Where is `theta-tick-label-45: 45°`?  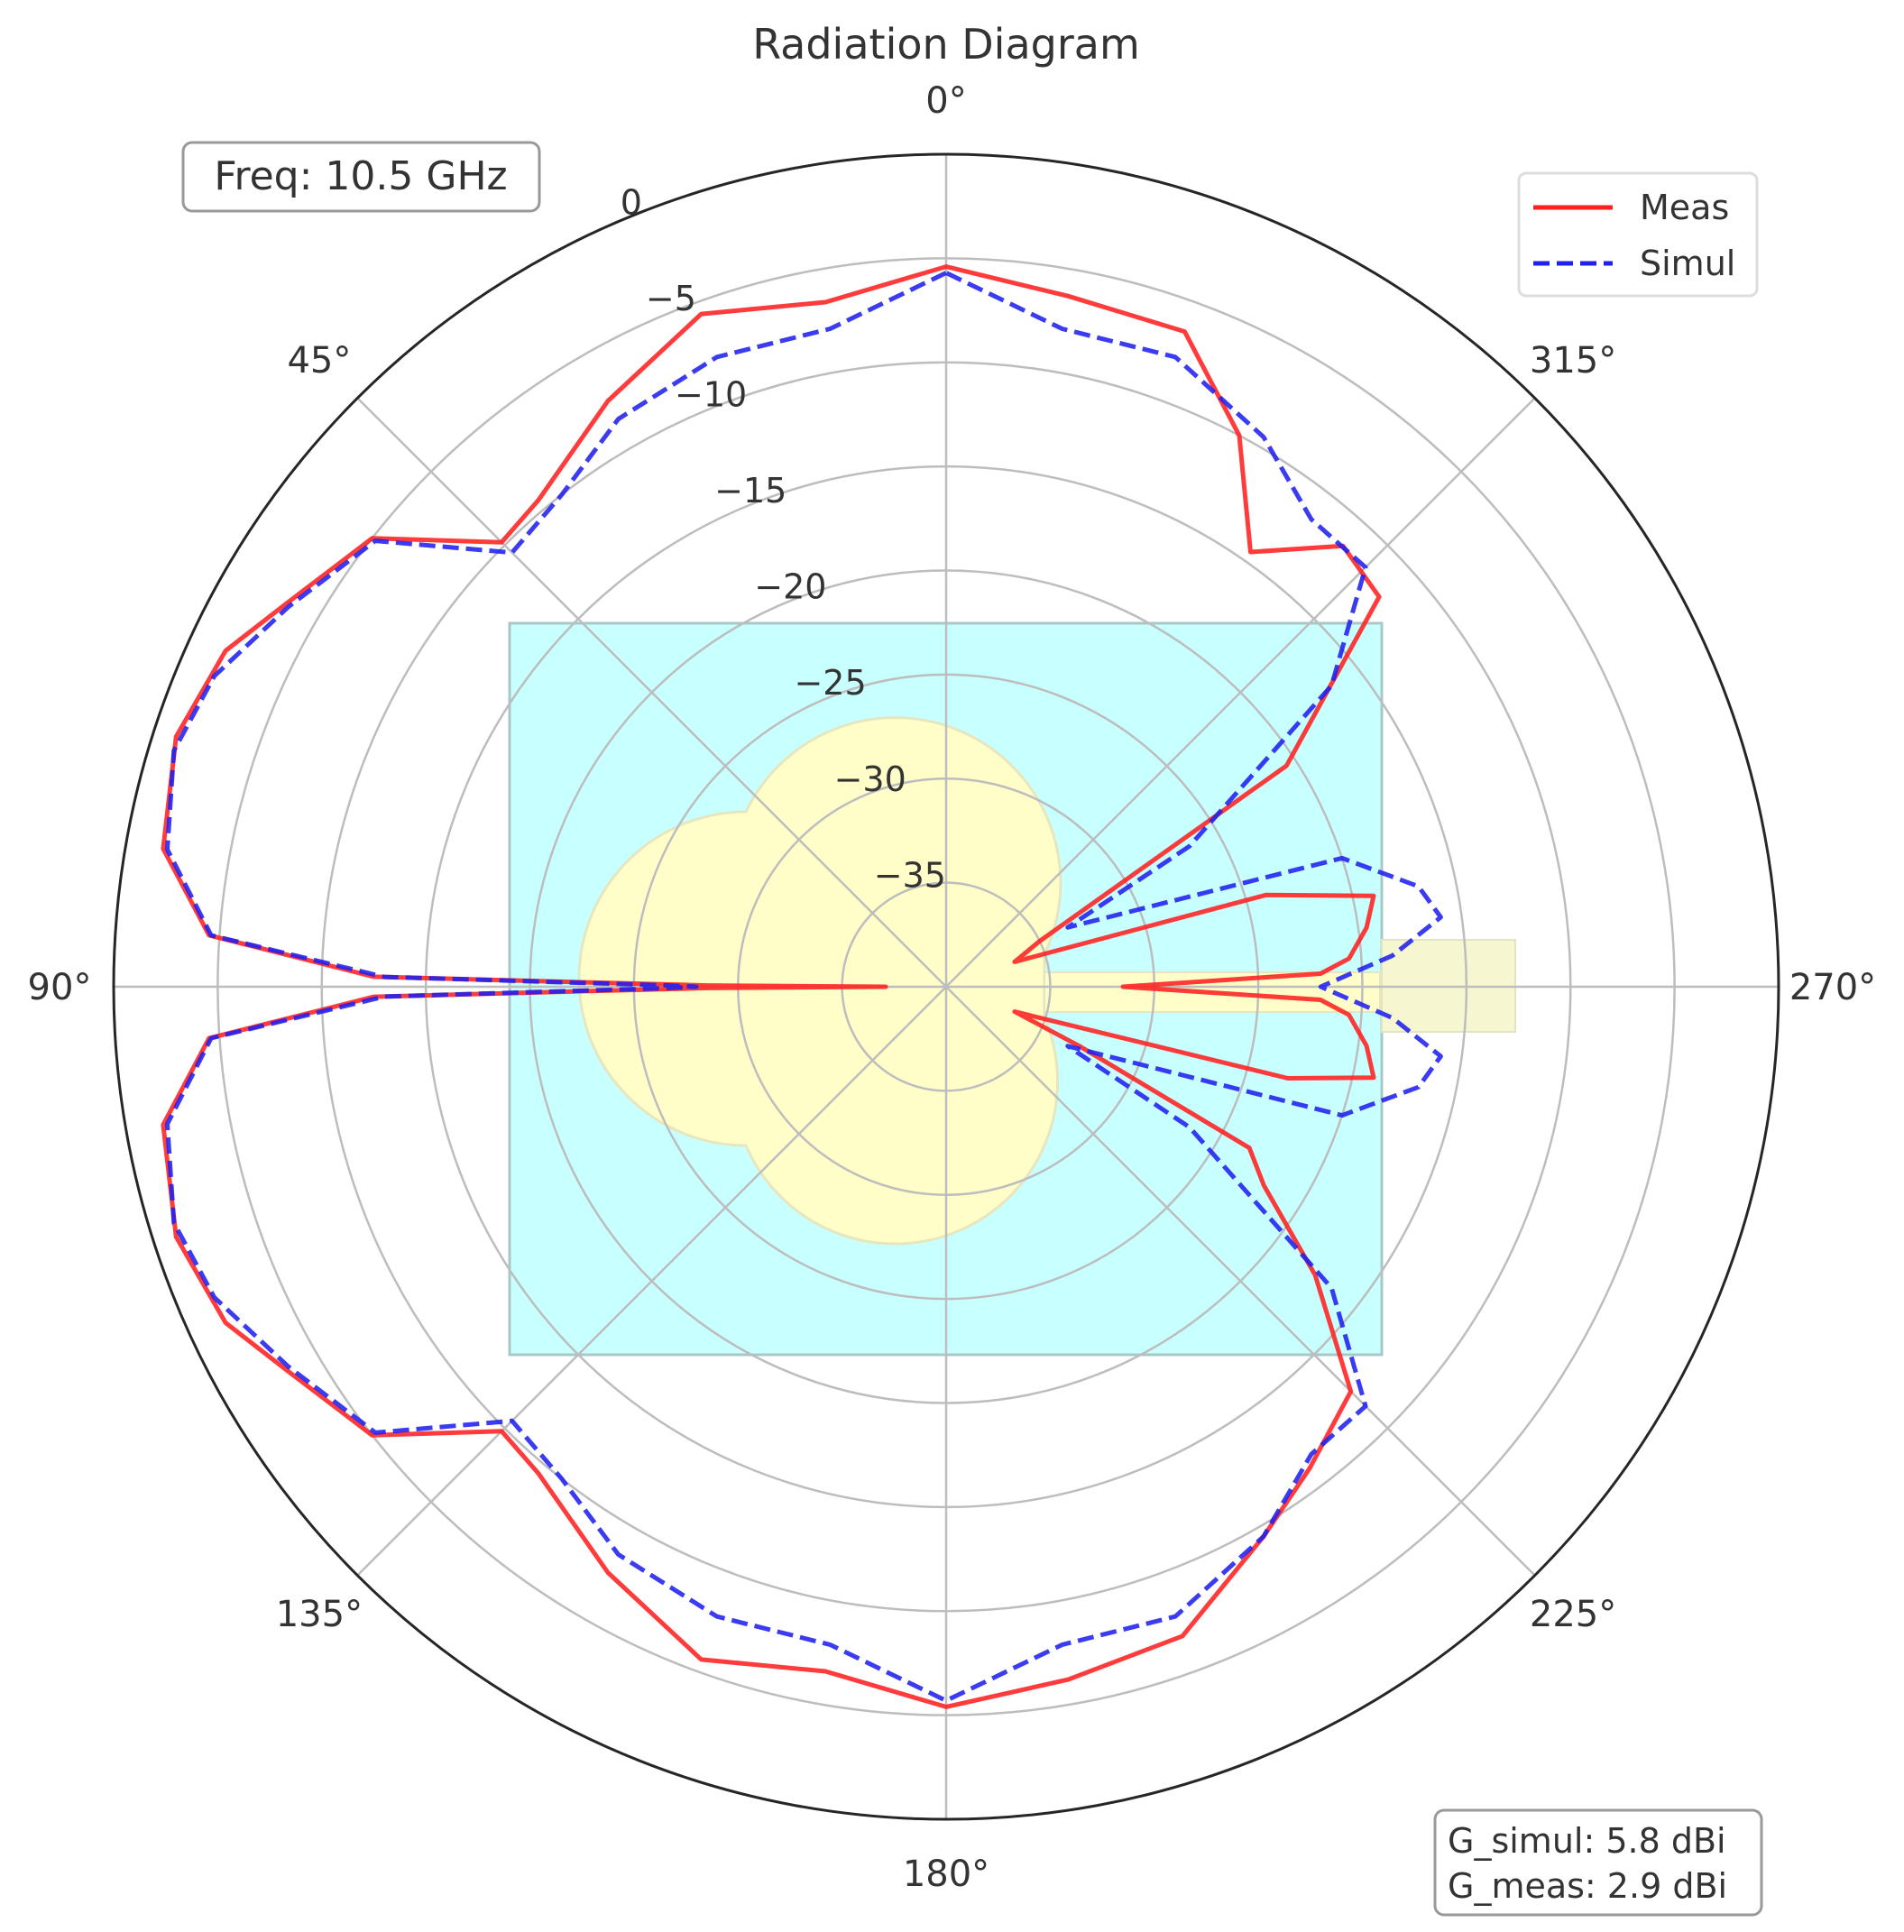 theta-tick-label-45: 45° is located at coordinates (319, 361).